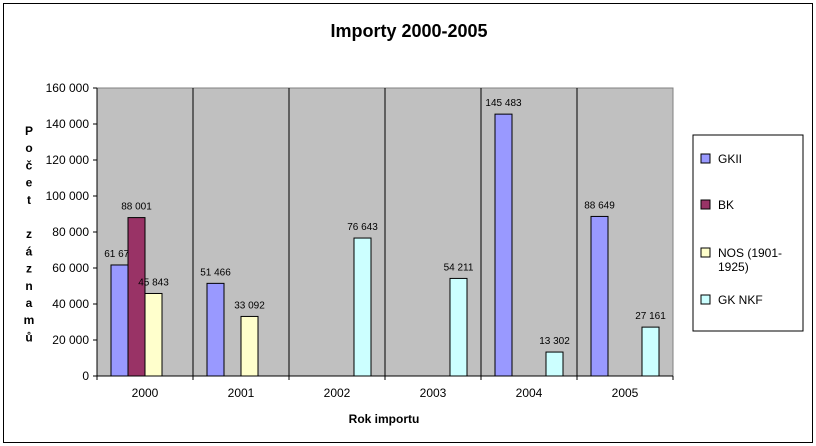  I want to click on data-label: 61 679, so click(119, 254).